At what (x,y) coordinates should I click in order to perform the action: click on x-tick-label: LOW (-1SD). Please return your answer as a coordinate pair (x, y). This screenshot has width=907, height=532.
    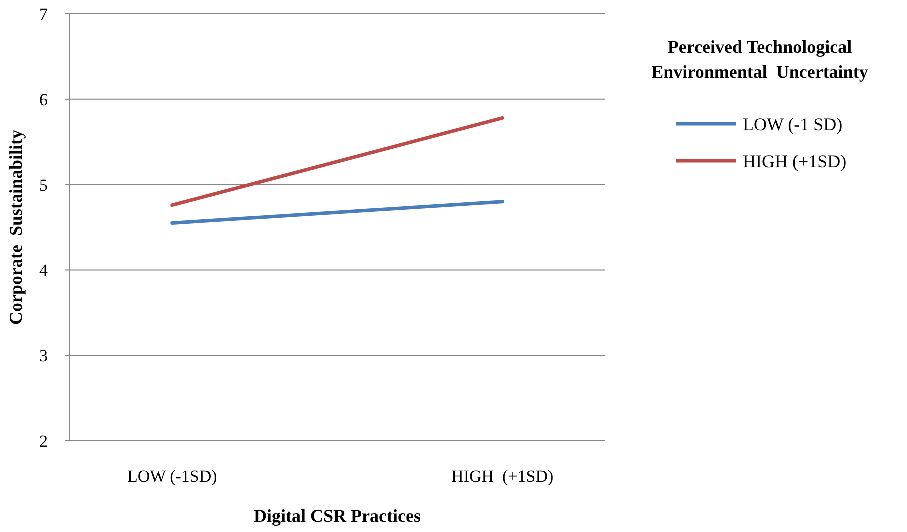
    Looking at the image, I should click on (172, 476).